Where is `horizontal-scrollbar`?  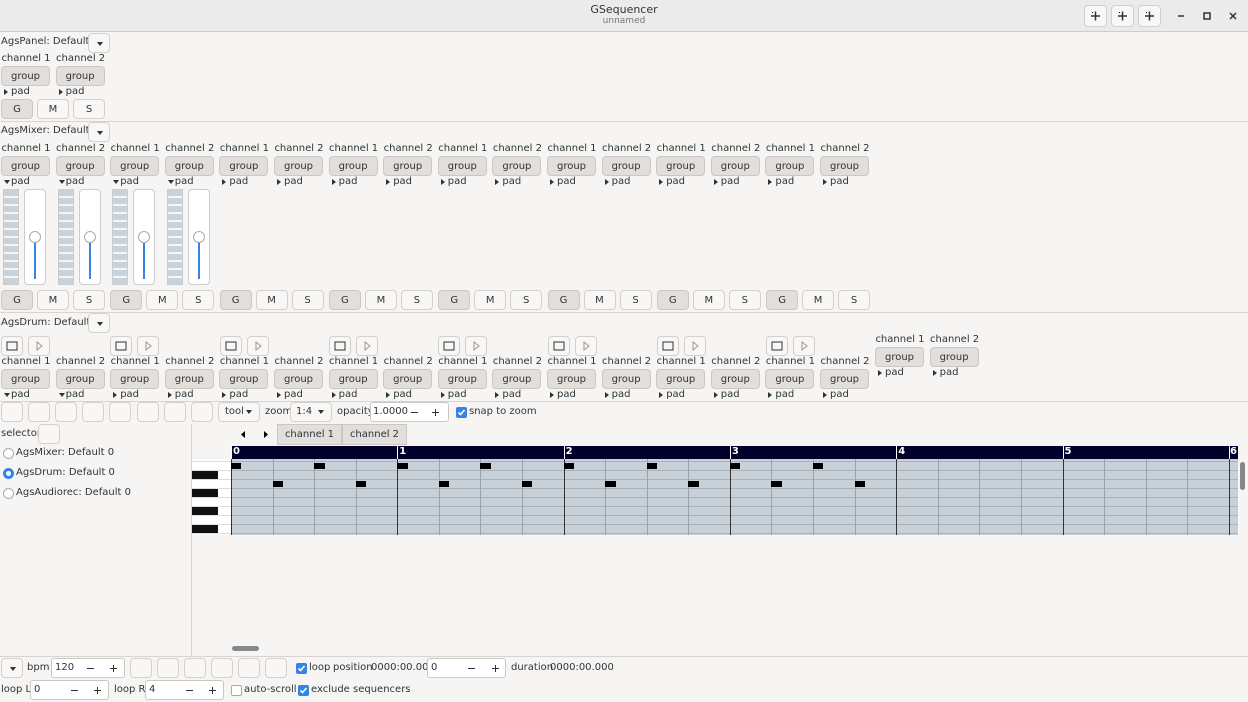 horizontal-scrollbar is located at coordinates (245, 648).